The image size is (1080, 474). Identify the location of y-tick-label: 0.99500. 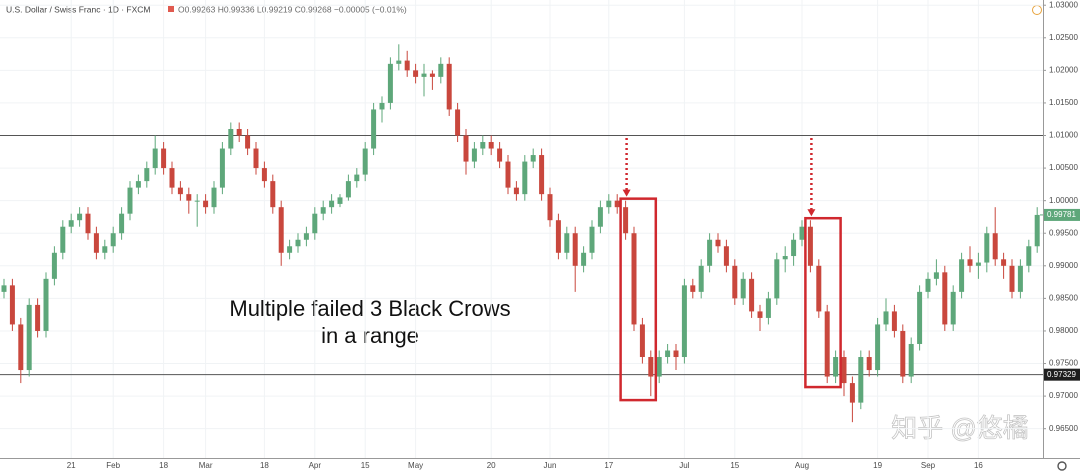
(1063, 232).